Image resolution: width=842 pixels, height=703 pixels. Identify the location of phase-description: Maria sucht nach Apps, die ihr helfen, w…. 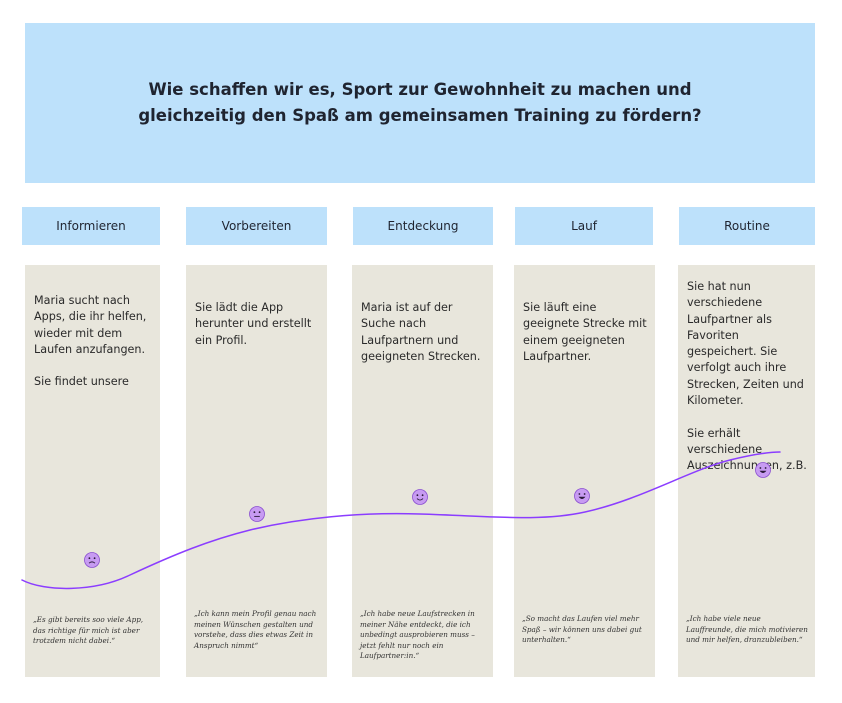
(90, 339).